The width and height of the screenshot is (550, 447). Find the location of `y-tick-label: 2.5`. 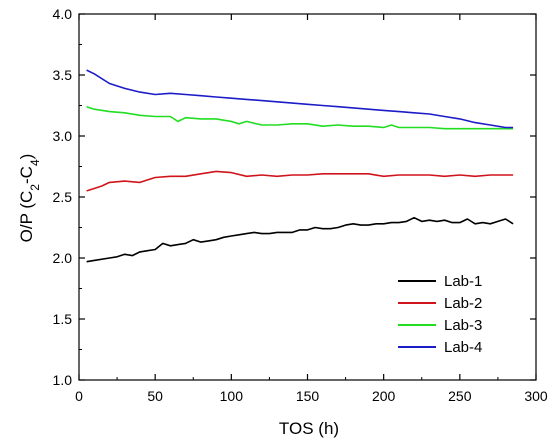

y-tick-label: 2.5 is located at coordinates (63, 197).